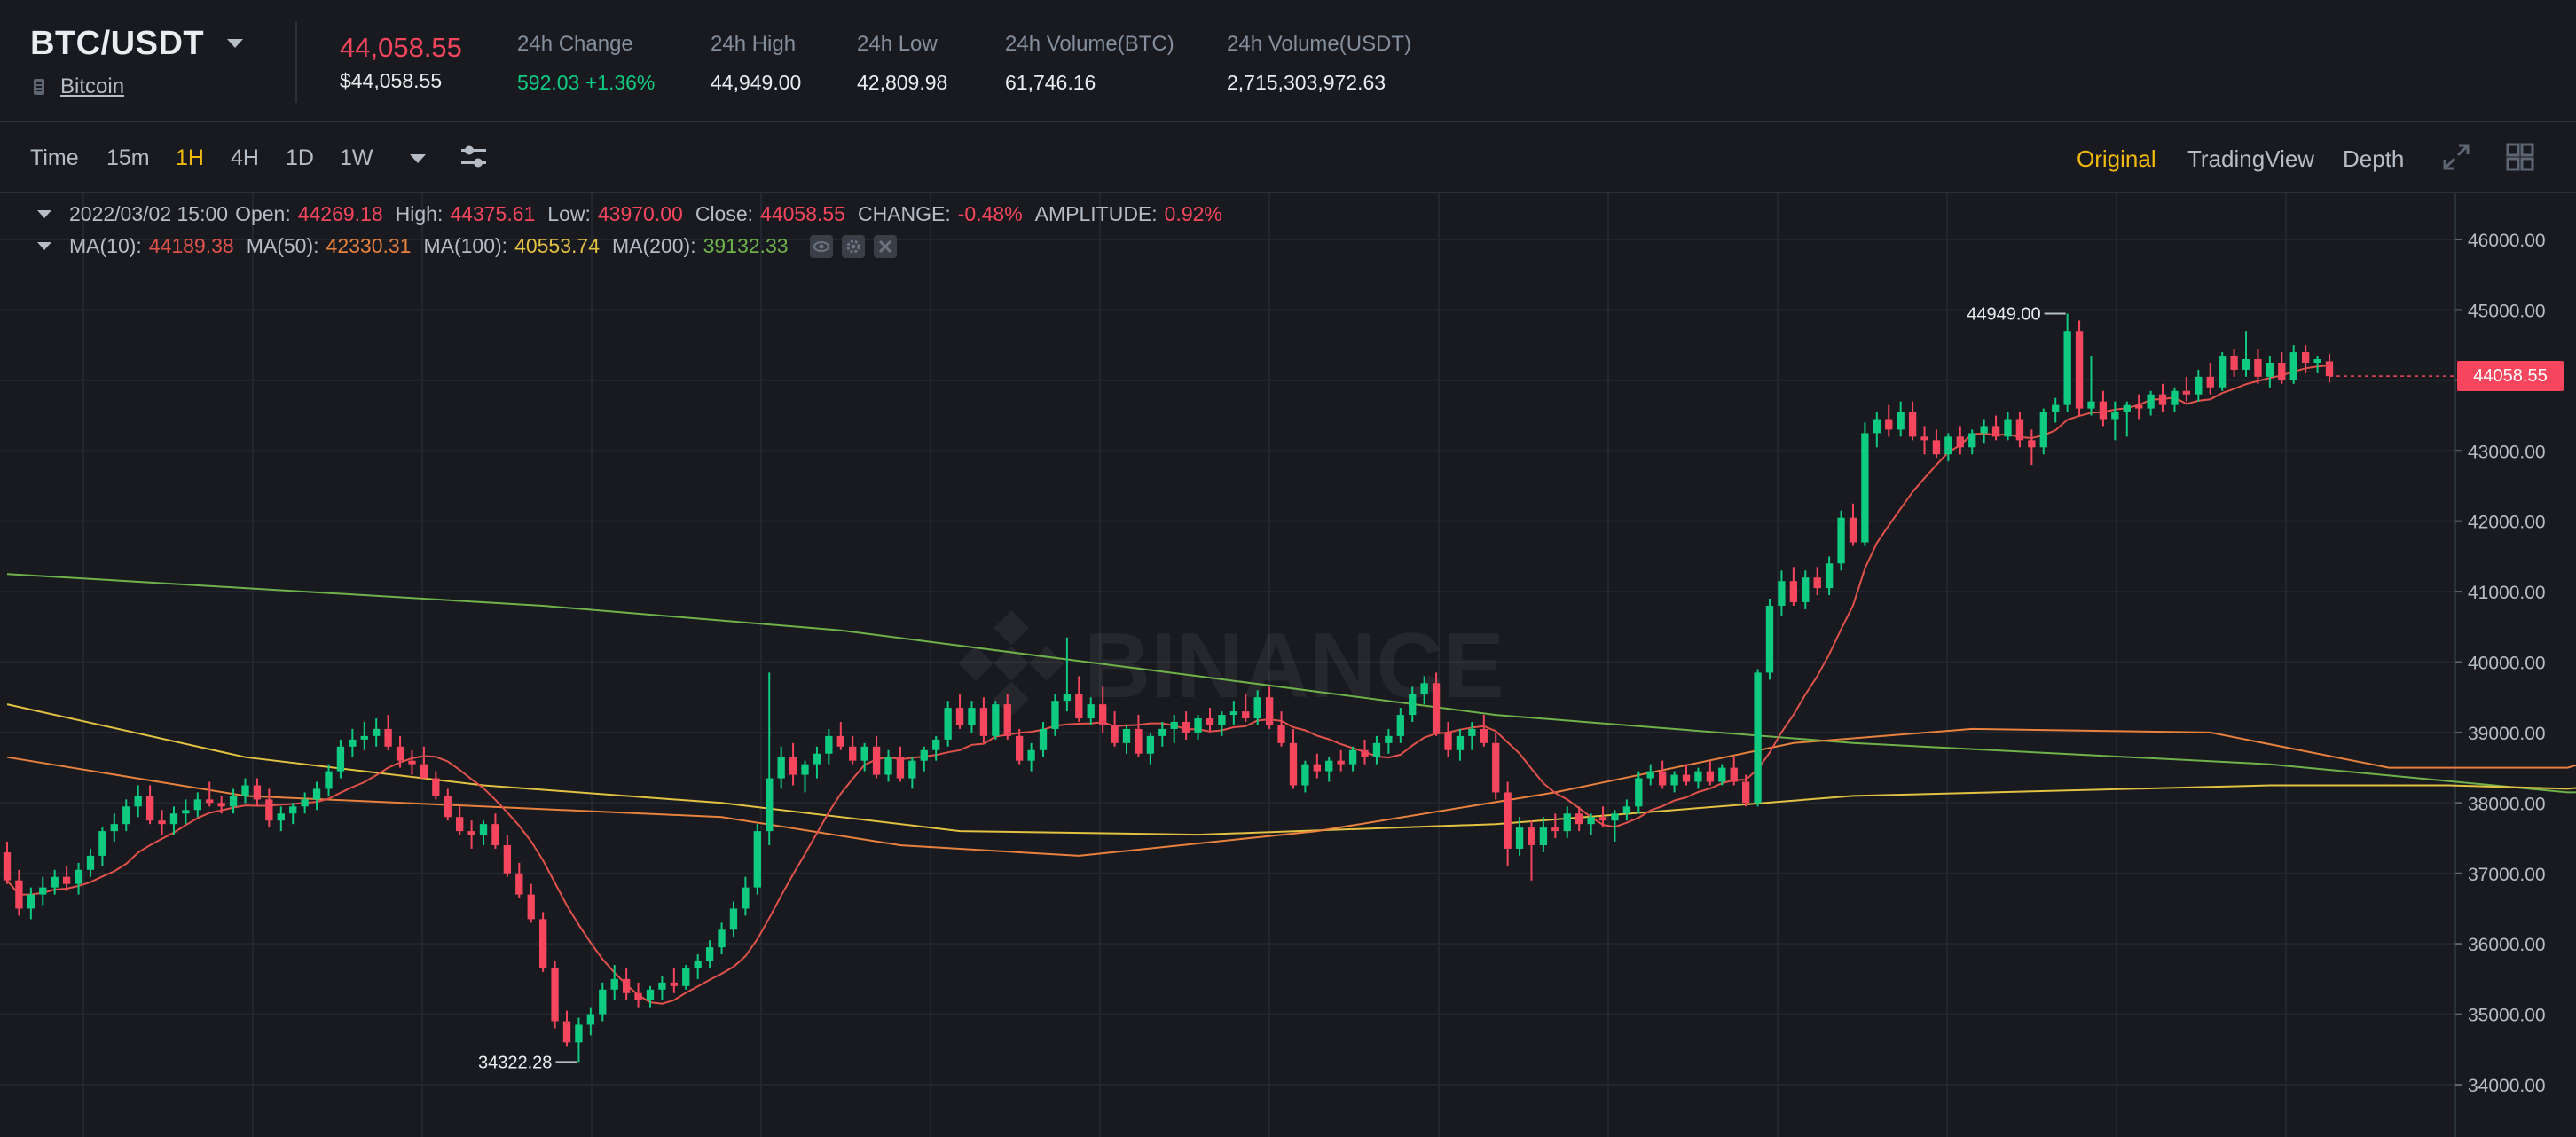  What do you see at coordinates (2520, 157) in the screenshot?
I see `grid-icon` at bounding box center [2520, 157].